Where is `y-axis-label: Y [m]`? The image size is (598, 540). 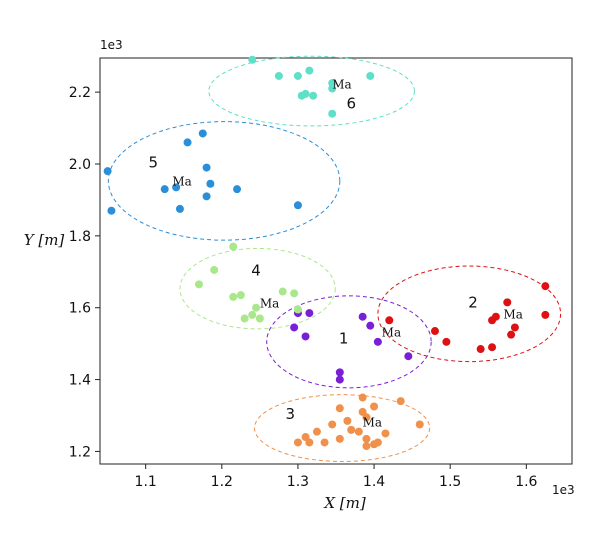
y-axis-label: Y [m] is located at coordinates (44, 240).